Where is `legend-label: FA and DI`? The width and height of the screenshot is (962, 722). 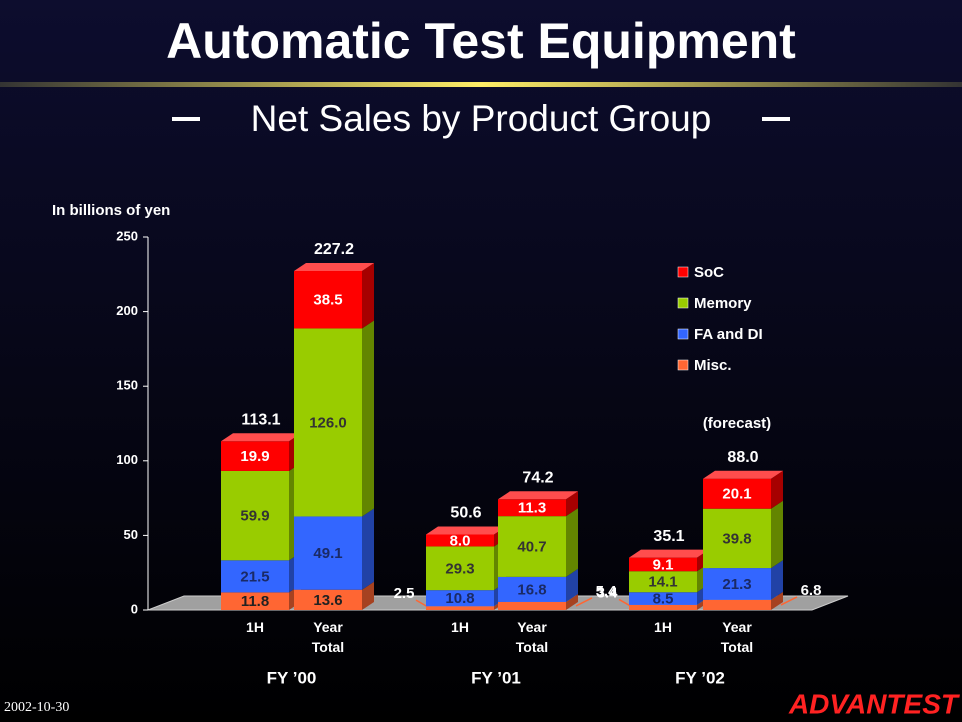 legend-label: FA and DI is located at coordinates (728, 334).